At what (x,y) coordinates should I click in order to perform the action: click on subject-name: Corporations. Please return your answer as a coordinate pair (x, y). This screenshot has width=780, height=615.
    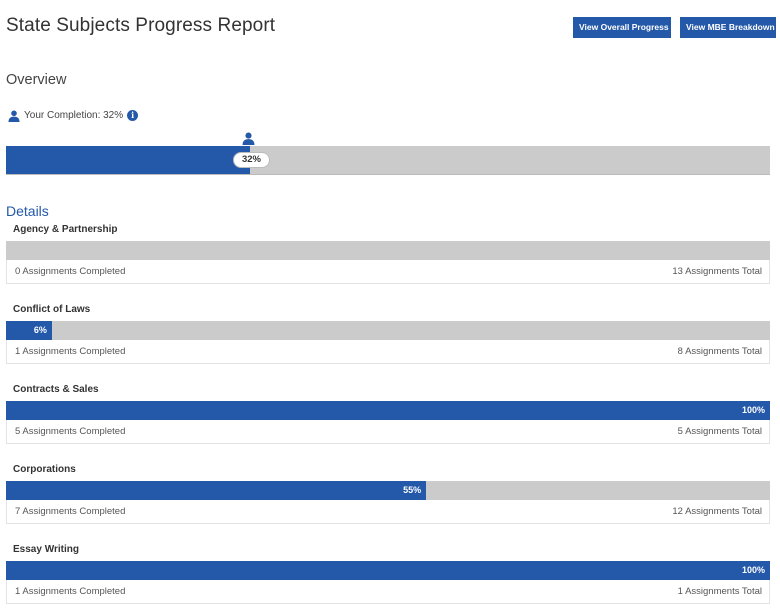
    Looking at the image, I should click on (44, 469).